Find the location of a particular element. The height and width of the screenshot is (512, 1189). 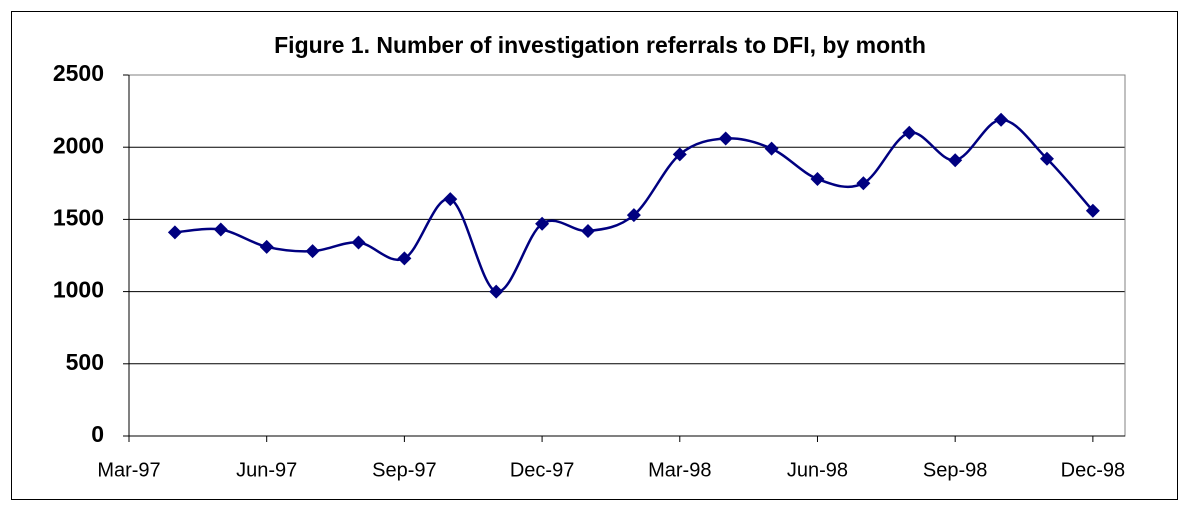

y-tick-label: 500 is located at coordinates (85, 362).